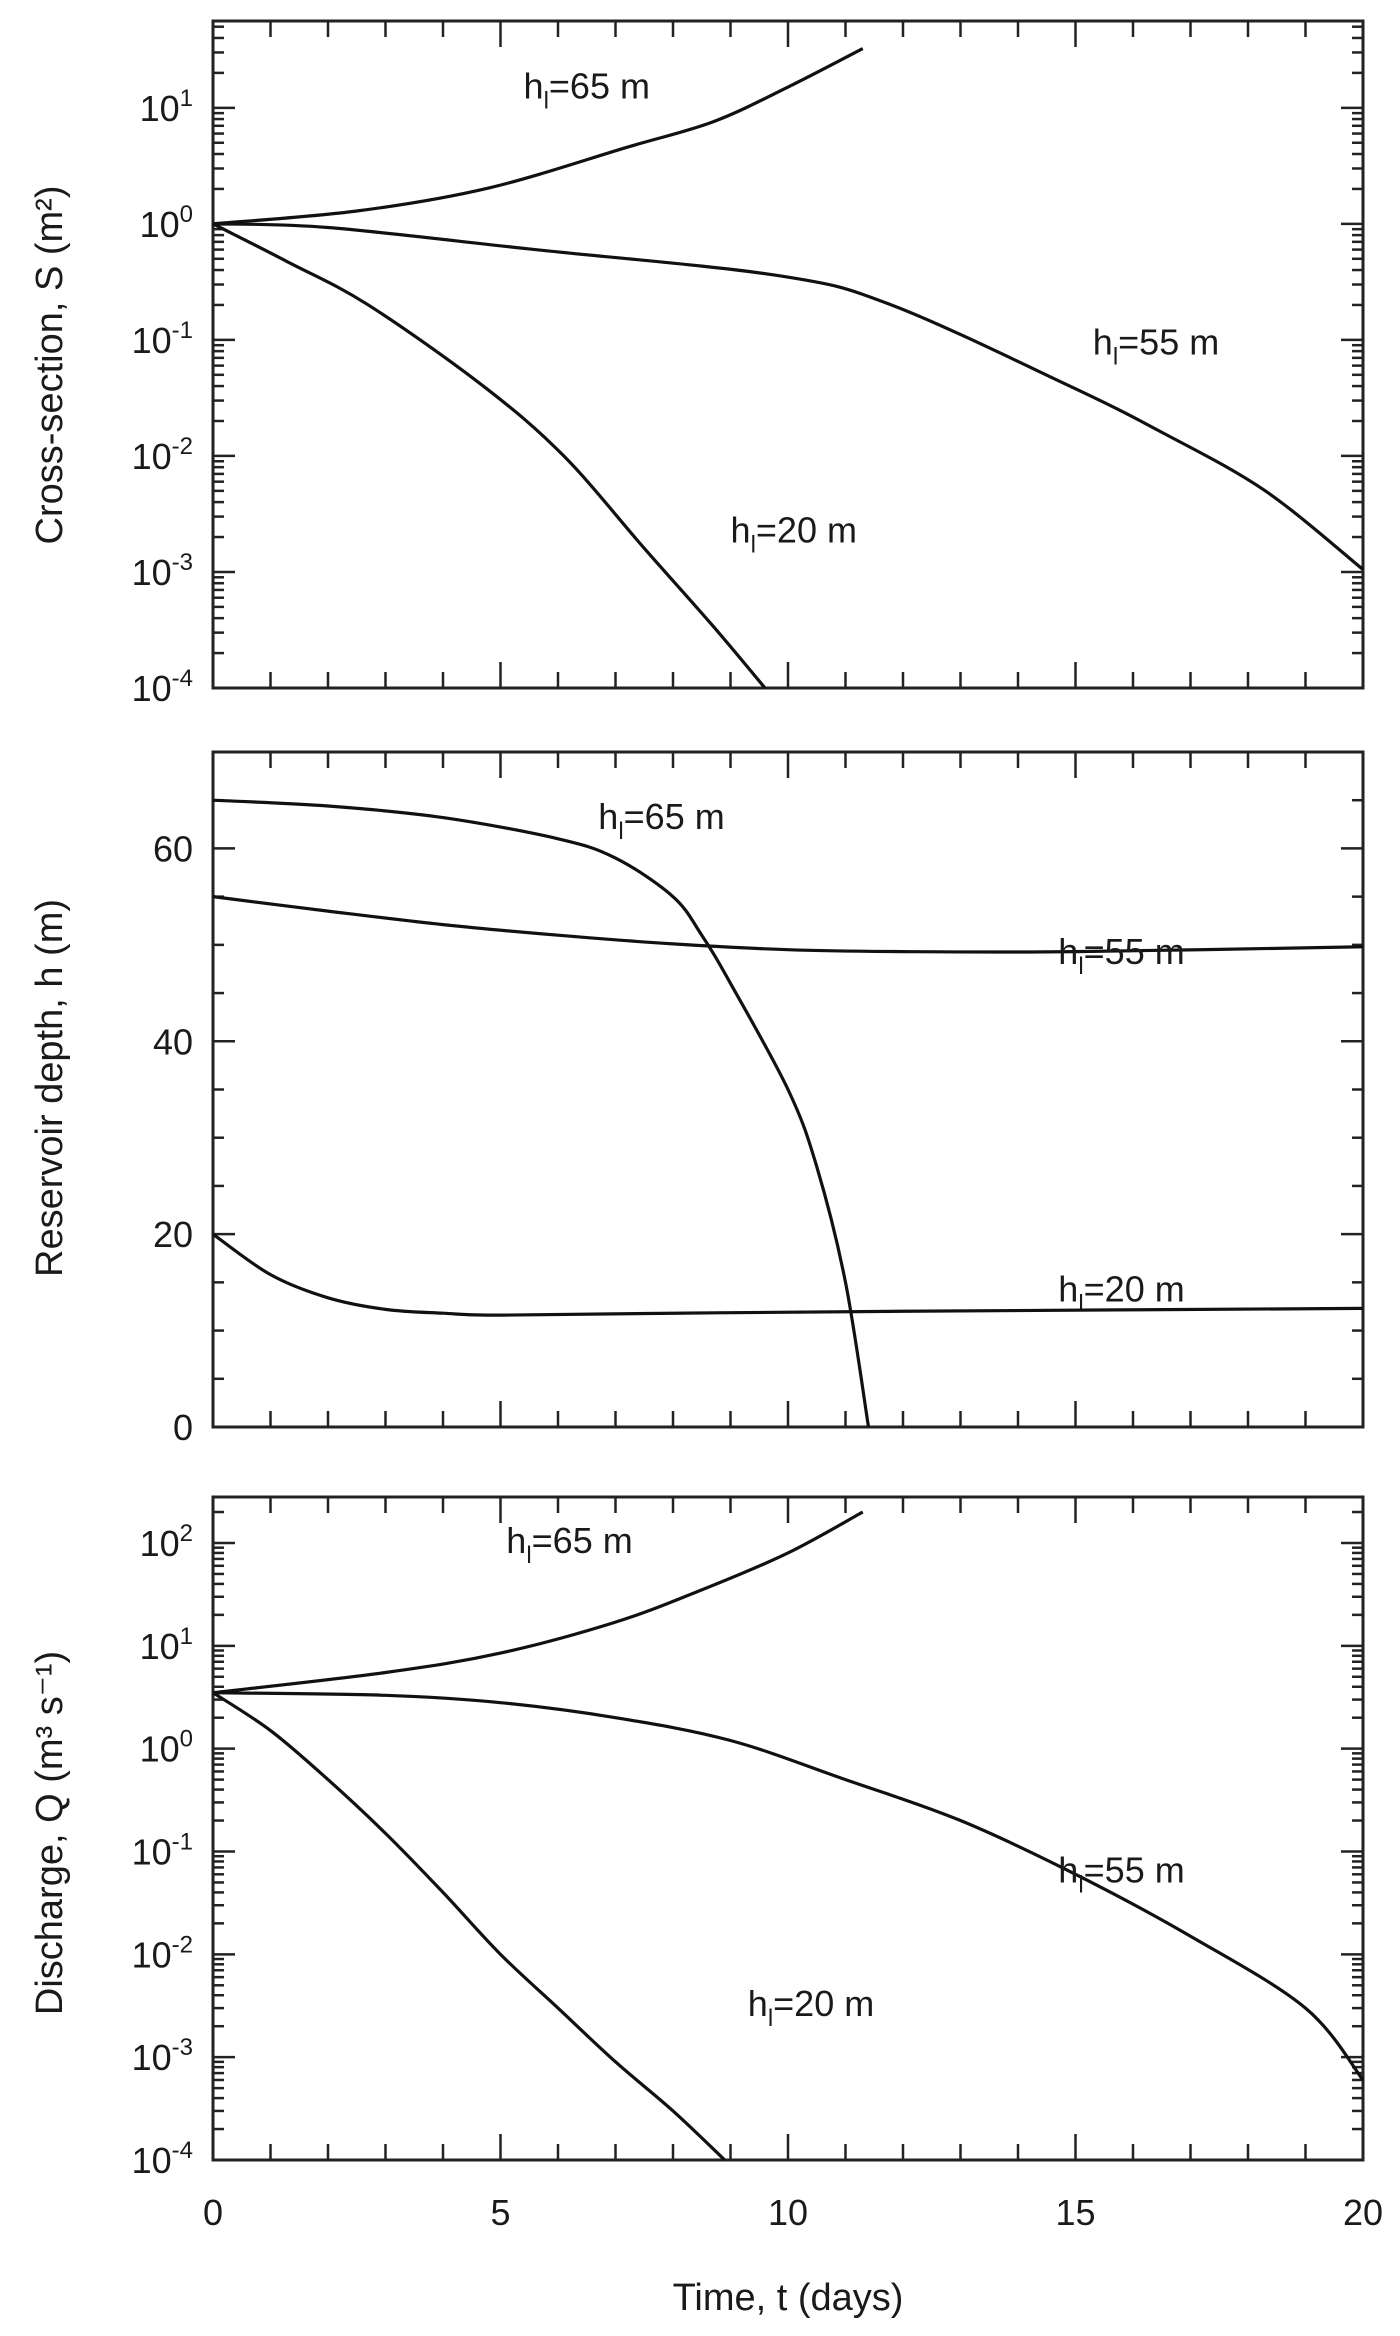 The width and height of the screenshot is (1400, 2336). Describe the element at coordinates (1075, 2212) in the screenshot. I see `x-tick-label: 15` at that location.